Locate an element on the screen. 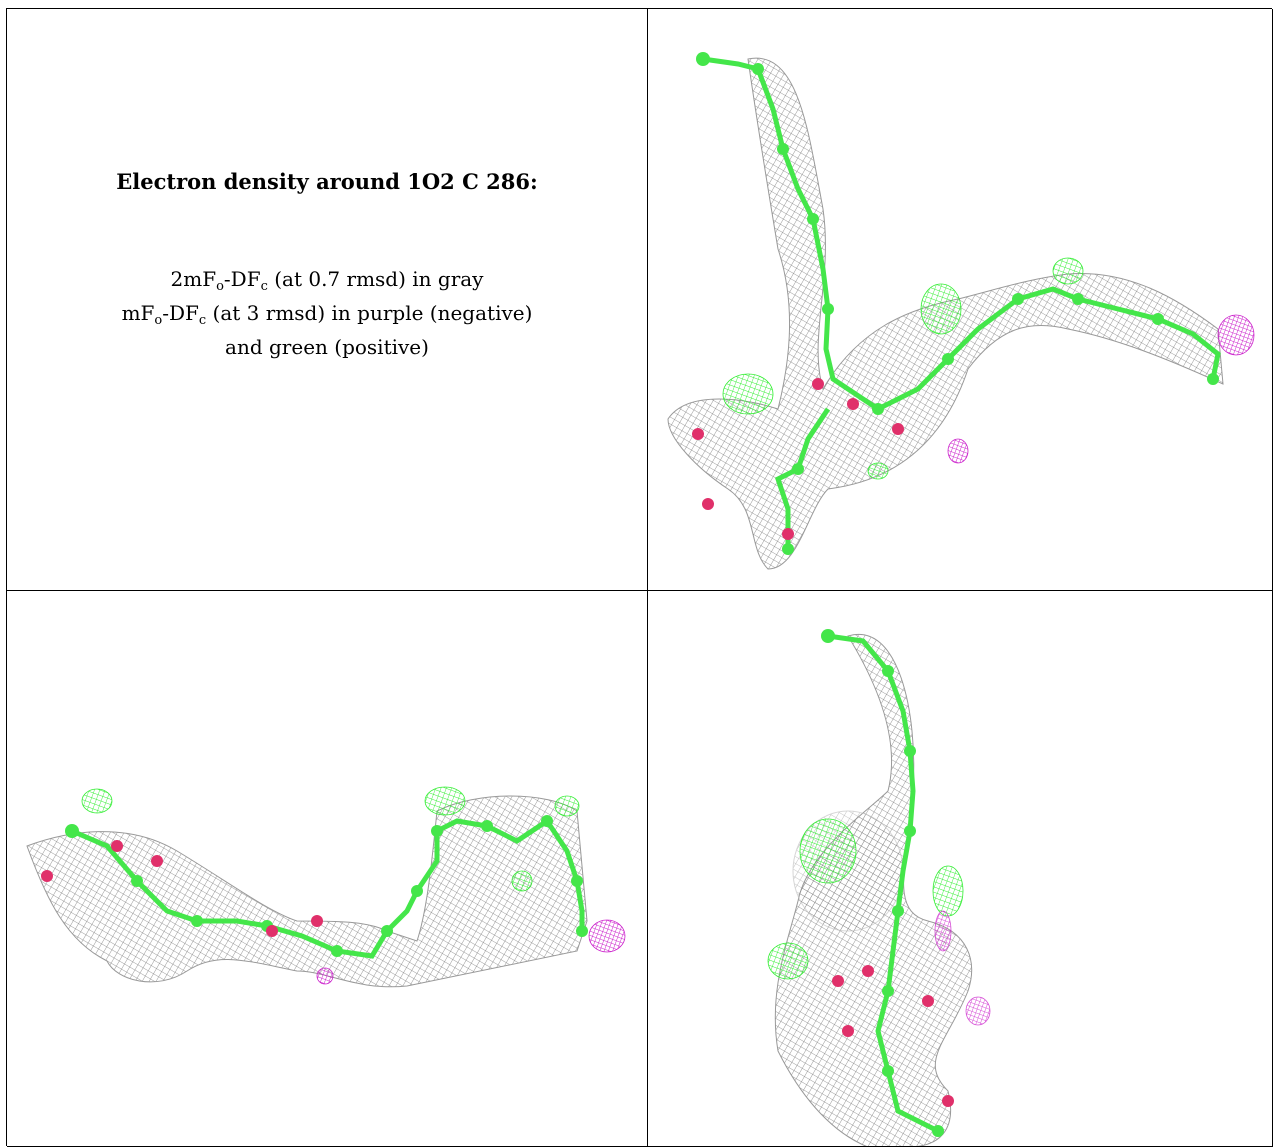 This screenshot has width=1273, height=1148. caption-title: Electron density around 1O2 C 286: is located at coordinates (327, 181).